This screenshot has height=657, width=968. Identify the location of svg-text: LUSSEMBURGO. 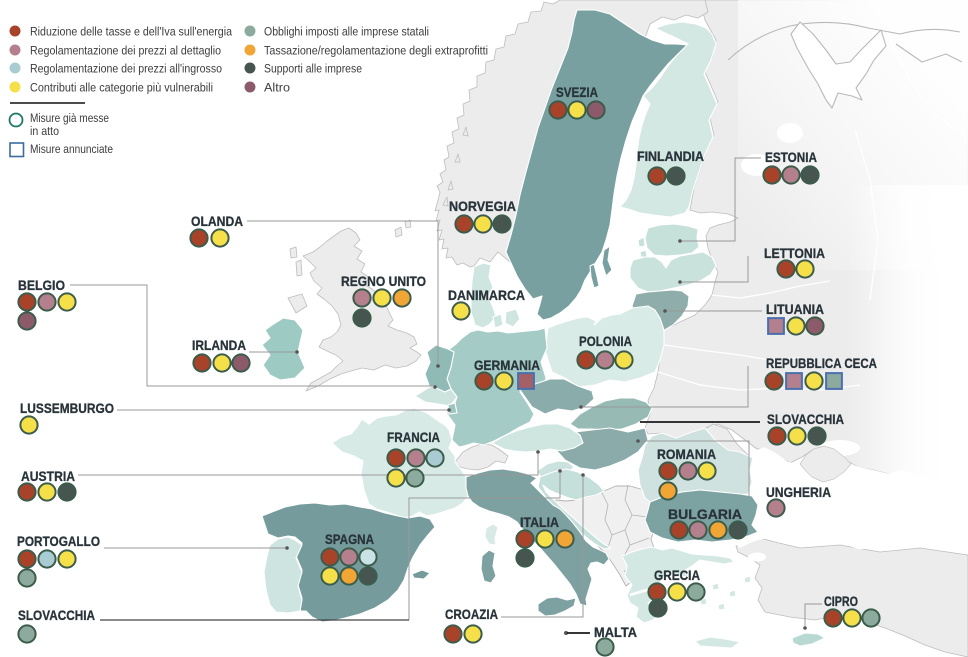
(67, 408).